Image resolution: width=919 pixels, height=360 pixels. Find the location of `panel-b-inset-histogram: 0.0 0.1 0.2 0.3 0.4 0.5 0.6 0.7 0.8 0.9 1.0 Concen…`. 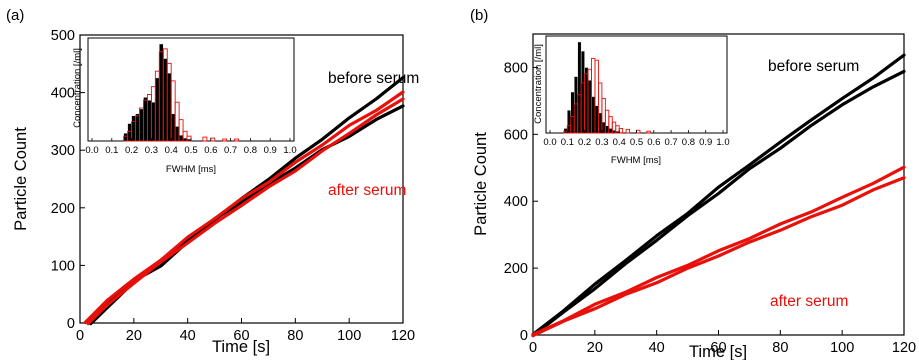

panel-b-inset-histogram: 0.0 0.1 0.2 0.3 0.4 0.5 0.6 0.7 0.8 0.9 1.0 Concen… is located at coordinates (631, 100).